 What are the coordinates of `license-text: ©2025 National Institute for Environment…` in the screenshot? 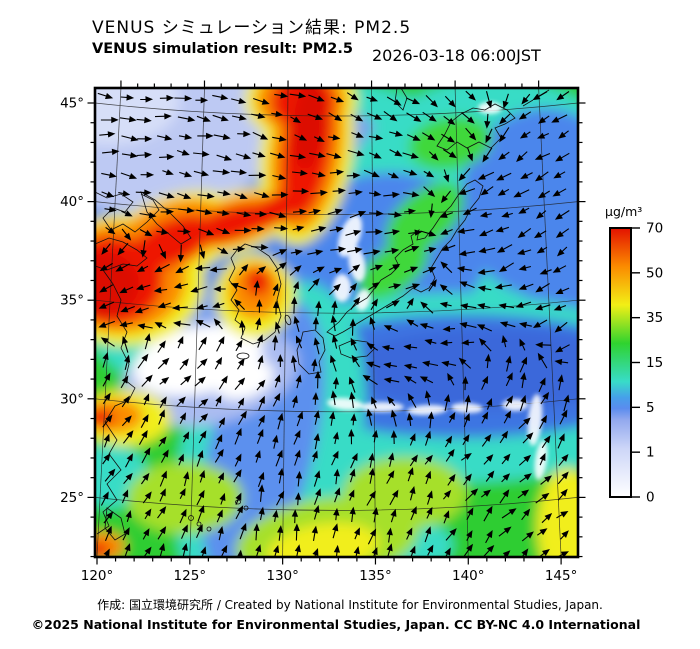 It's located at (336, 624).